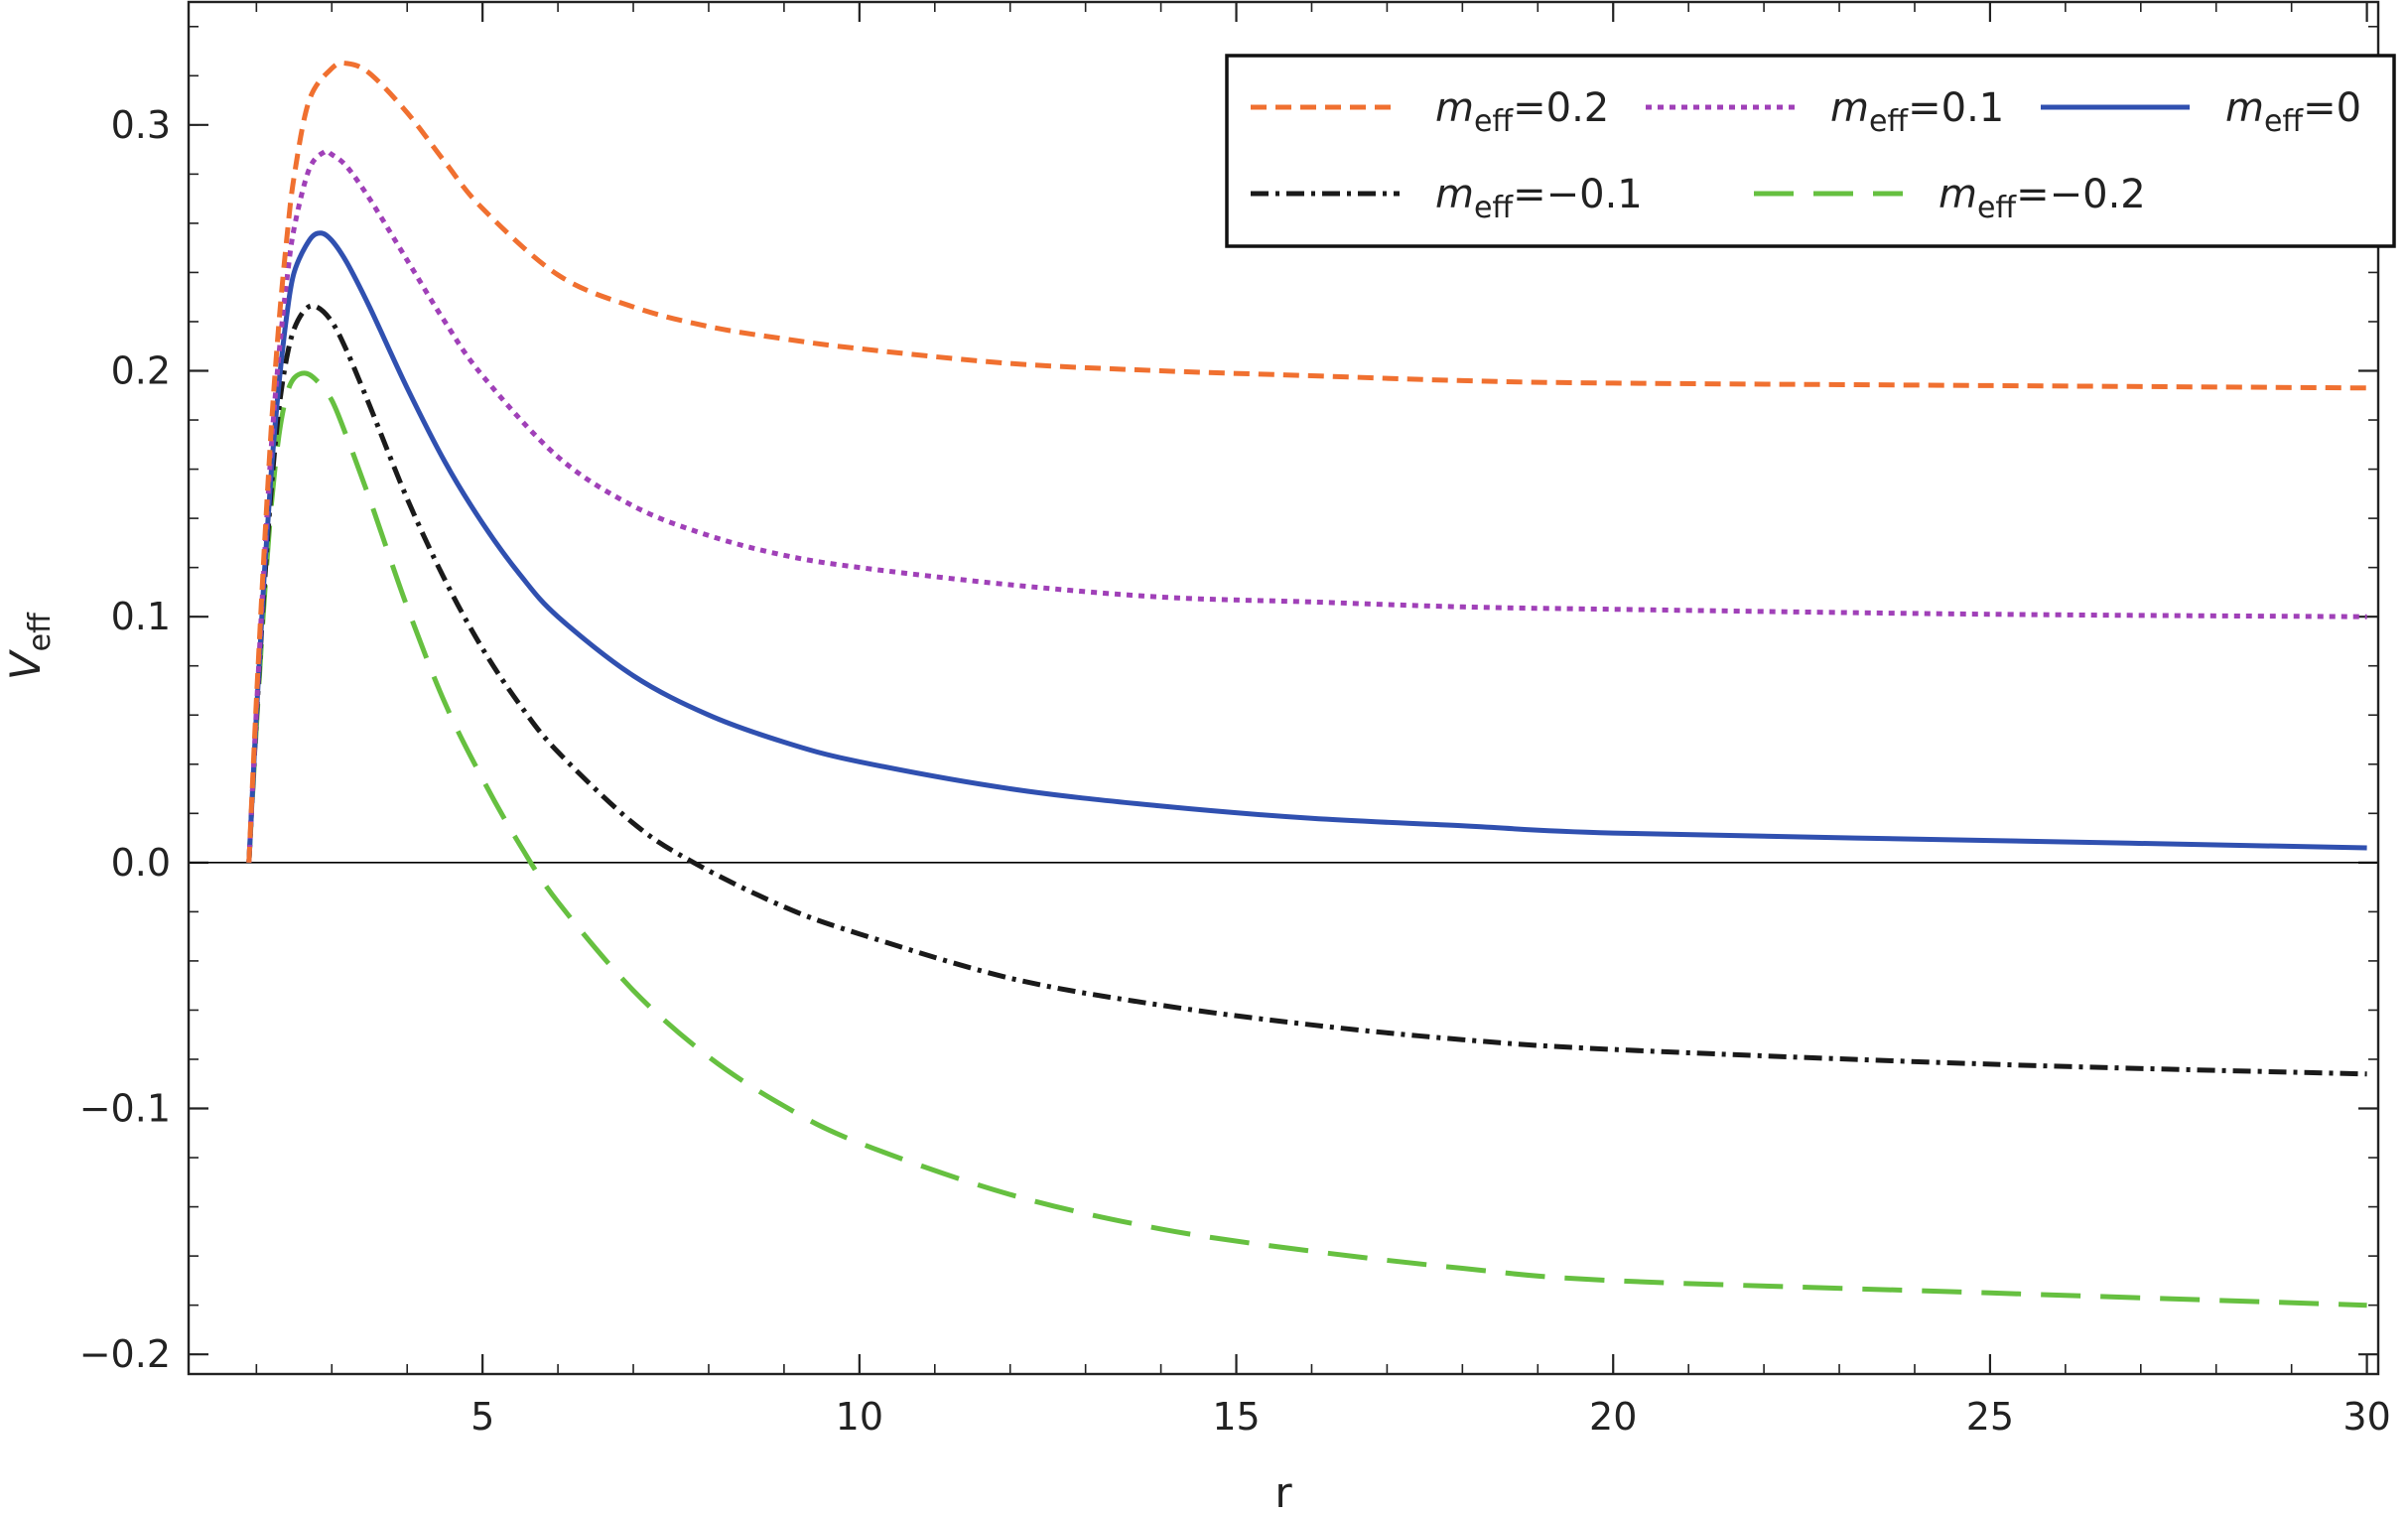 Image resolution: width=2408 pixels, height=1515 pixels. Describe the element at coordinates (141, 616) in the screenshot. I see `y-tick-label: 0.1` at that location.